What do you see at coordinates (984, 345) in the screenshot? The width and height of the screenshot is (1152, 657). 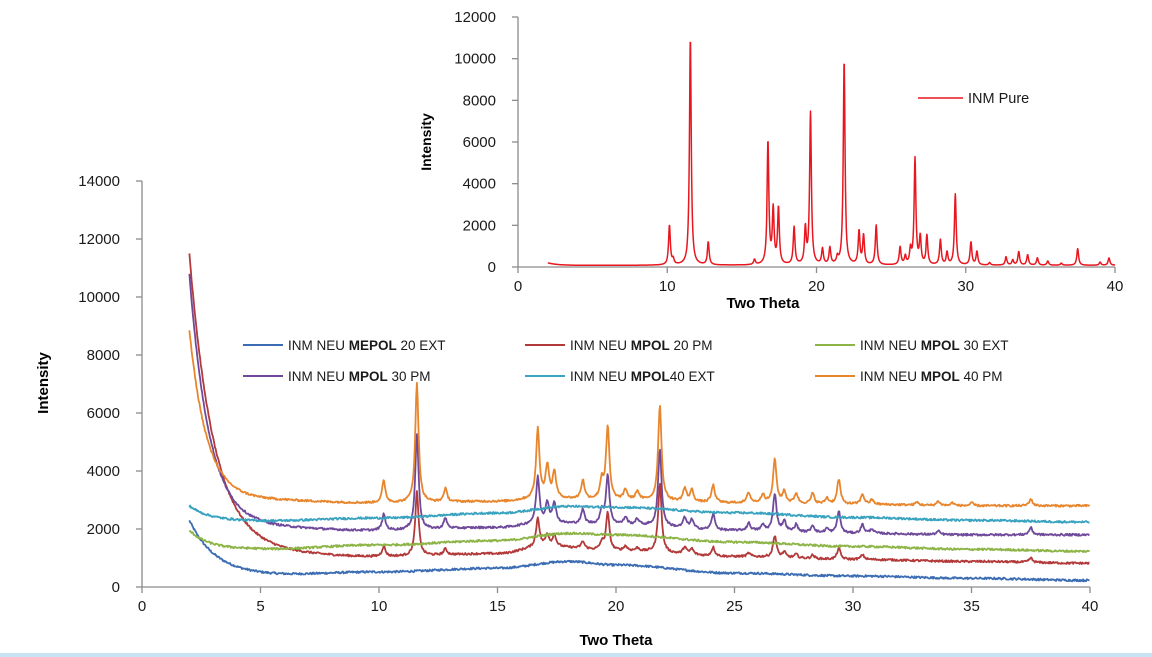 I see `legend-label-suffix: 30 EXT` at bounding box center [984, 345].